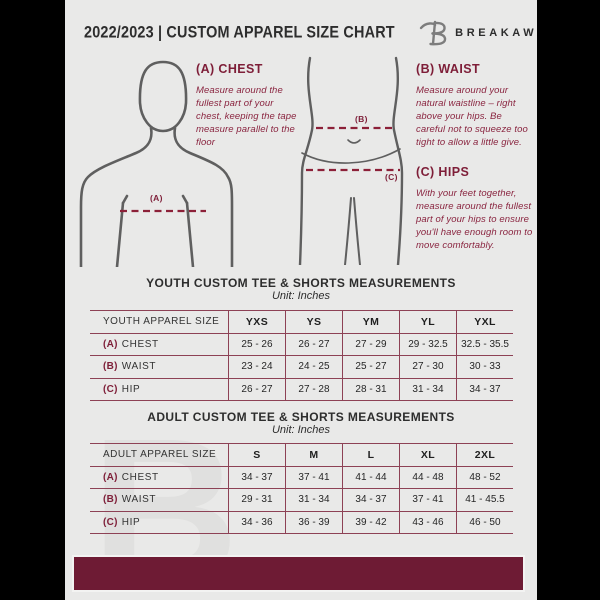 Image resolution: width=600 pixels, height=600 pixels. I want to click on youth-size-col-header: YL, so click(427, 321).